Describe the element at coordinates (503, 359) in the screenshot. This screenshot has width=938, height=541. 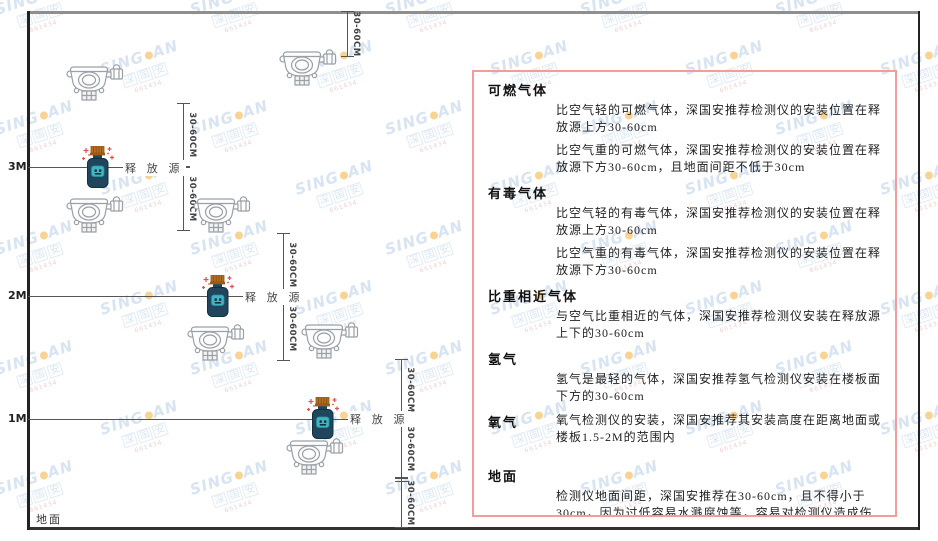
I see `section-heading: 氢气` at that location.